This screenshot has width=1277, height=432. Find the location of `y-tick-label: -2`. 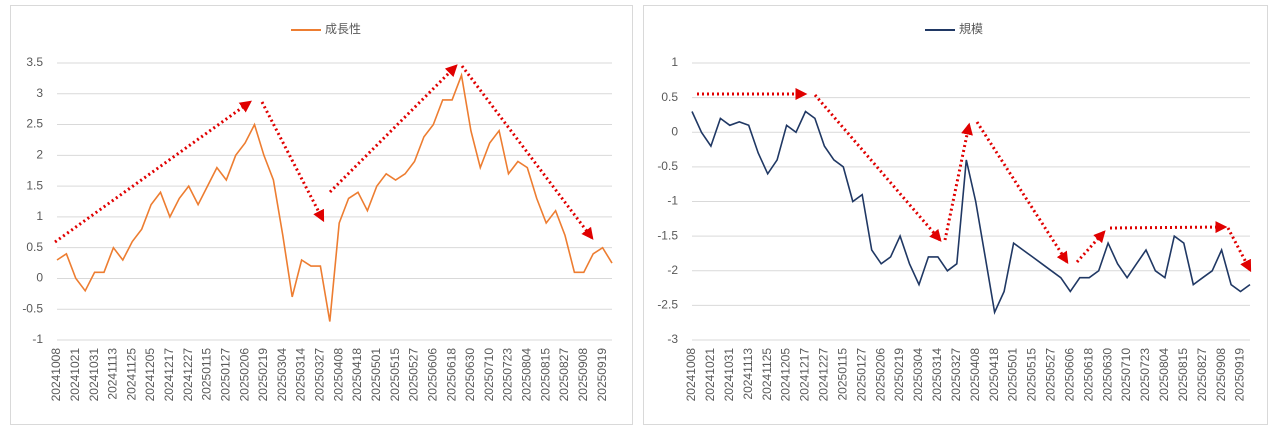

y-tick-label: -2 is located at coordinates (672, 270).